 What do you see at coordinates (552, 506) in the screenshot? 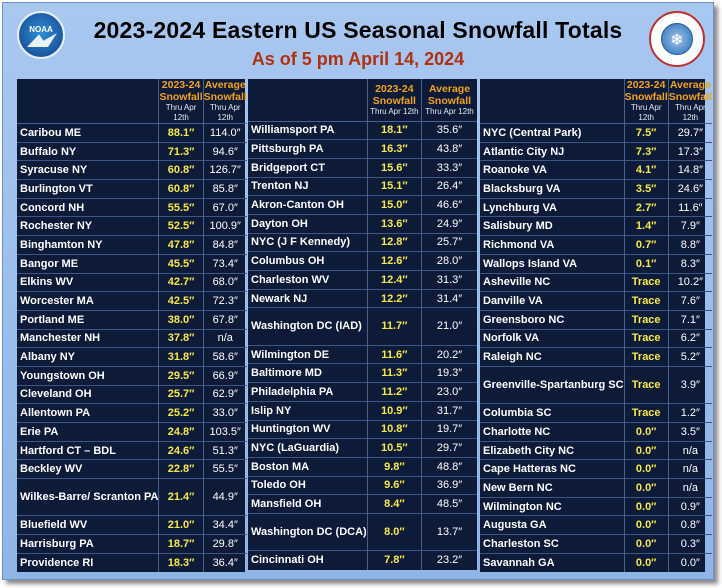
I see `station-name: Wilmington NC` at bounding box center [552, 506].